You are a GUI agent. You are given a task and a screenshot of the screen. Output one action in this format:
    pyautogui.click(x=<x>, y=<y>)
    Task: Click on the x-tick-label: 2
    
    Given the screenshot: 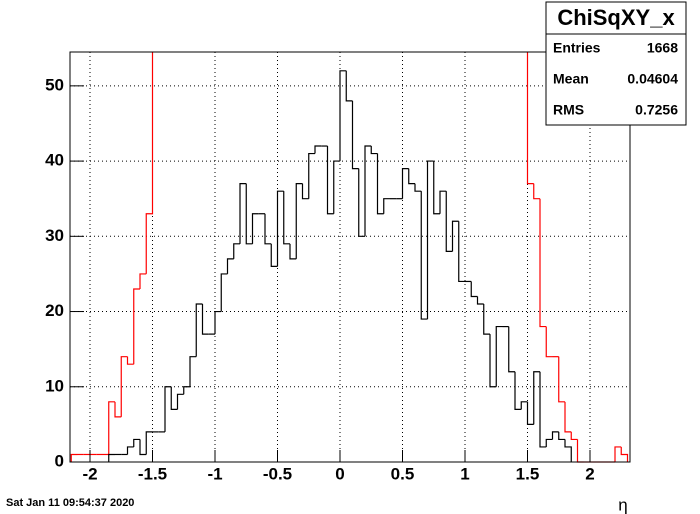 What is the action you would take?
    pyautogui.click(x=589, y=473)
    